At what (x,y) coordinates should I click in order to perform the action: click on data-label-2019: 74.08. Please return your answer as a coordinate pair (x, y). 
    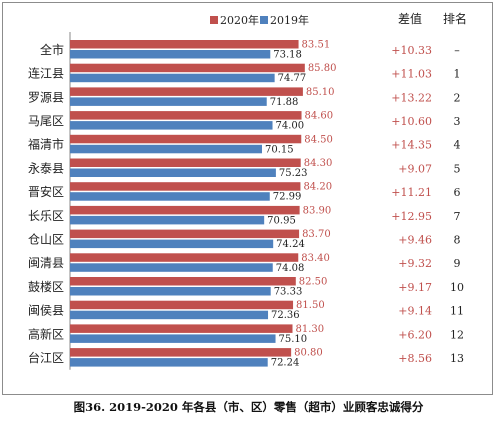
    Looking at the image, I should click on (290, 268).